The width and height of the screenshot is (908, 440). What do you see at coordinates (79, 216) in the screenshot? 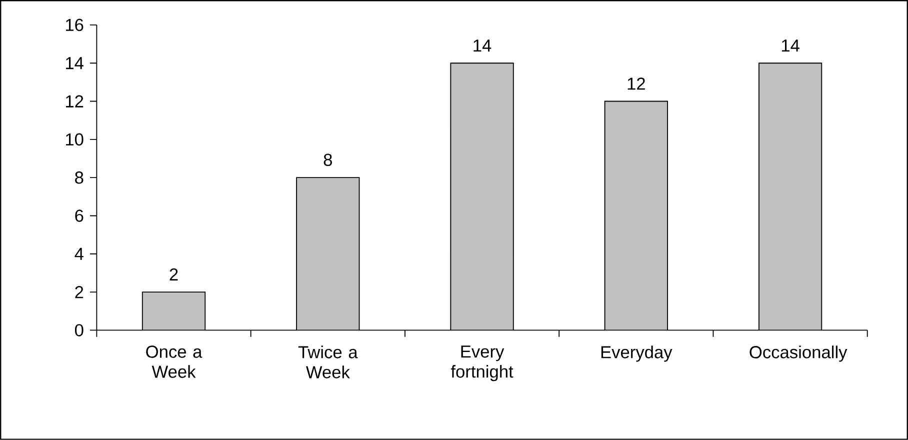
I see `y-tick-label: 6` at bounding box center [79, 216].